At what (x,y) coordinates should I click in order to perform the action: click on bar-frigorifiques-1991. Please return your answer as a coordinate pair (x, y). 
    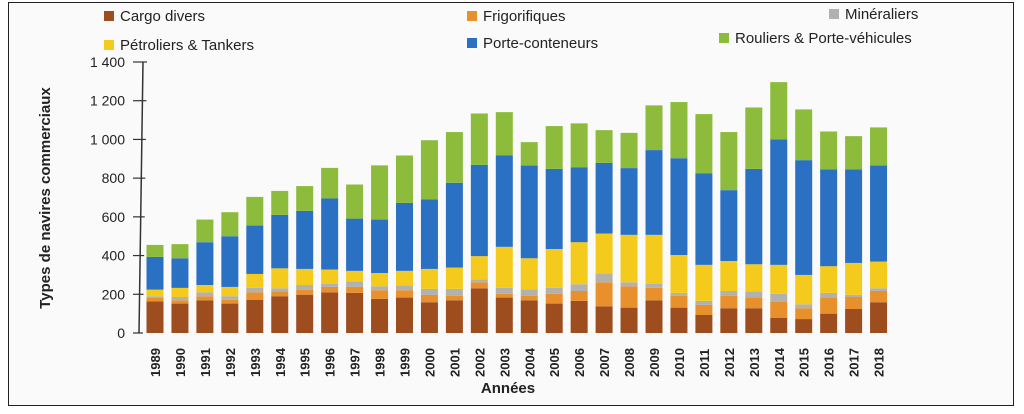
    Looking at the image, I should click on (205, 298).